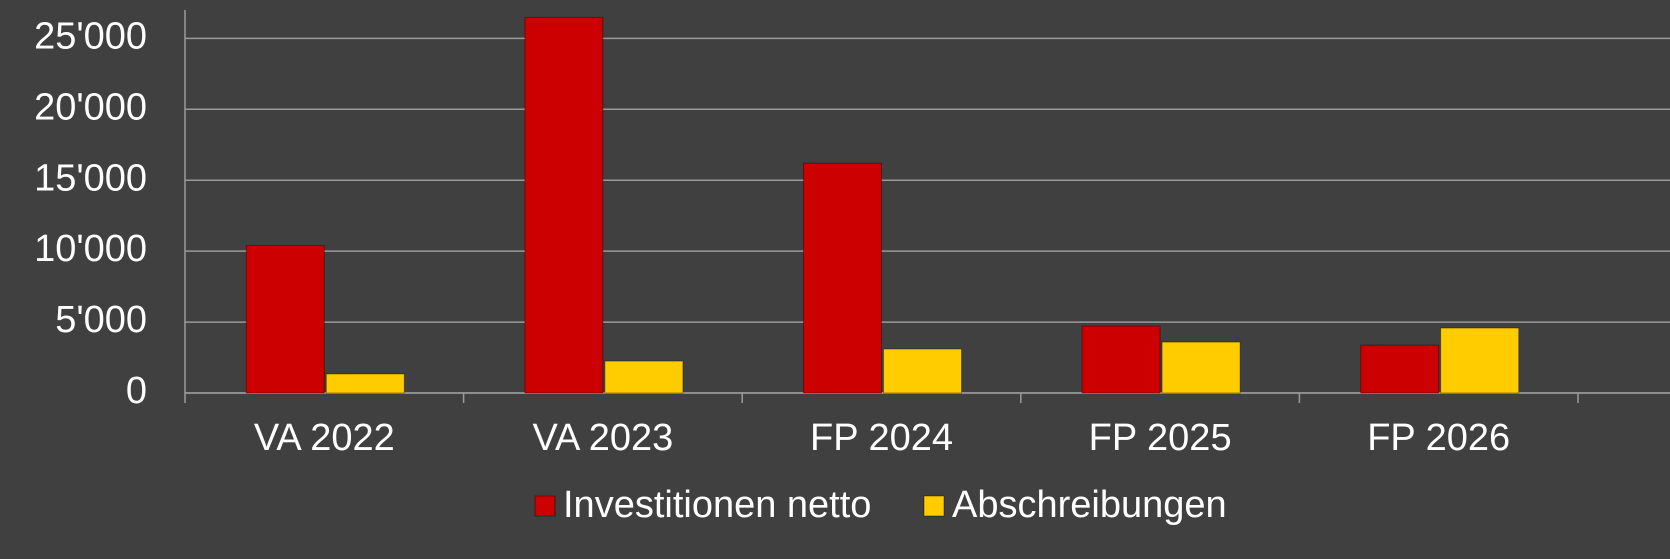 The width and height of the screenshot is (1670, 559). I want to click on legend-label: Investitionen netto, so click(717, 505).